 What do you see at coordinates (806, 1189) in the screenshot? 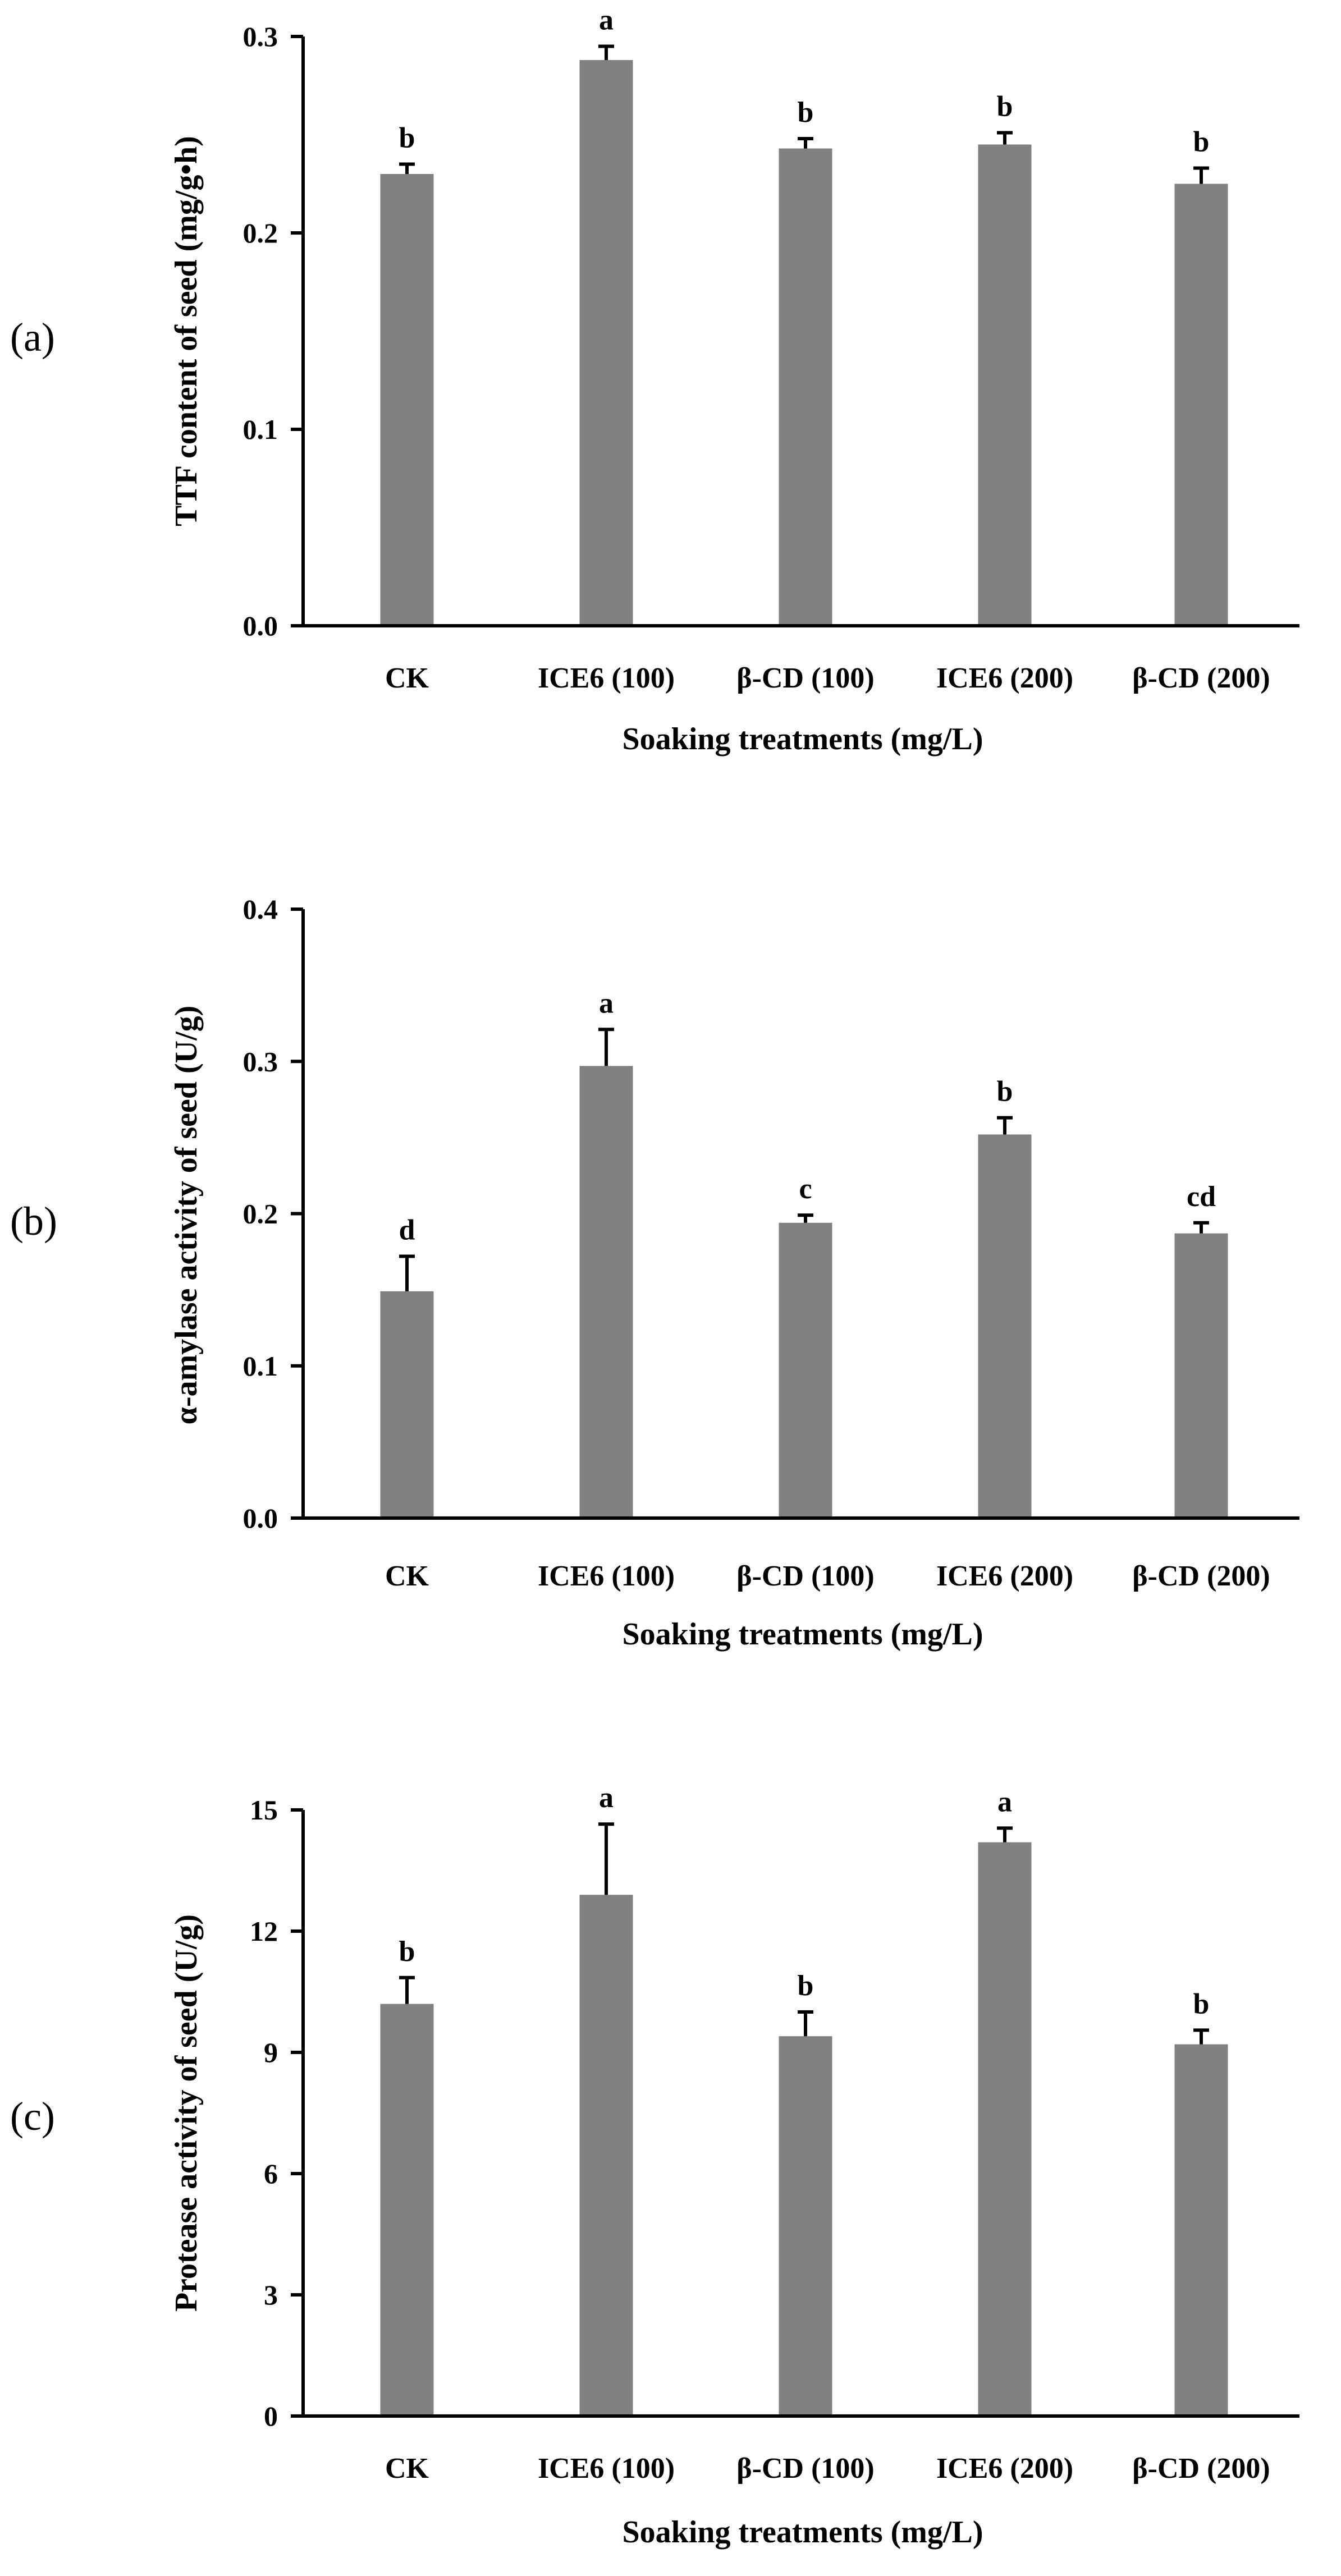
I see `significance-letter: c` at bounding box center [806, 1189].